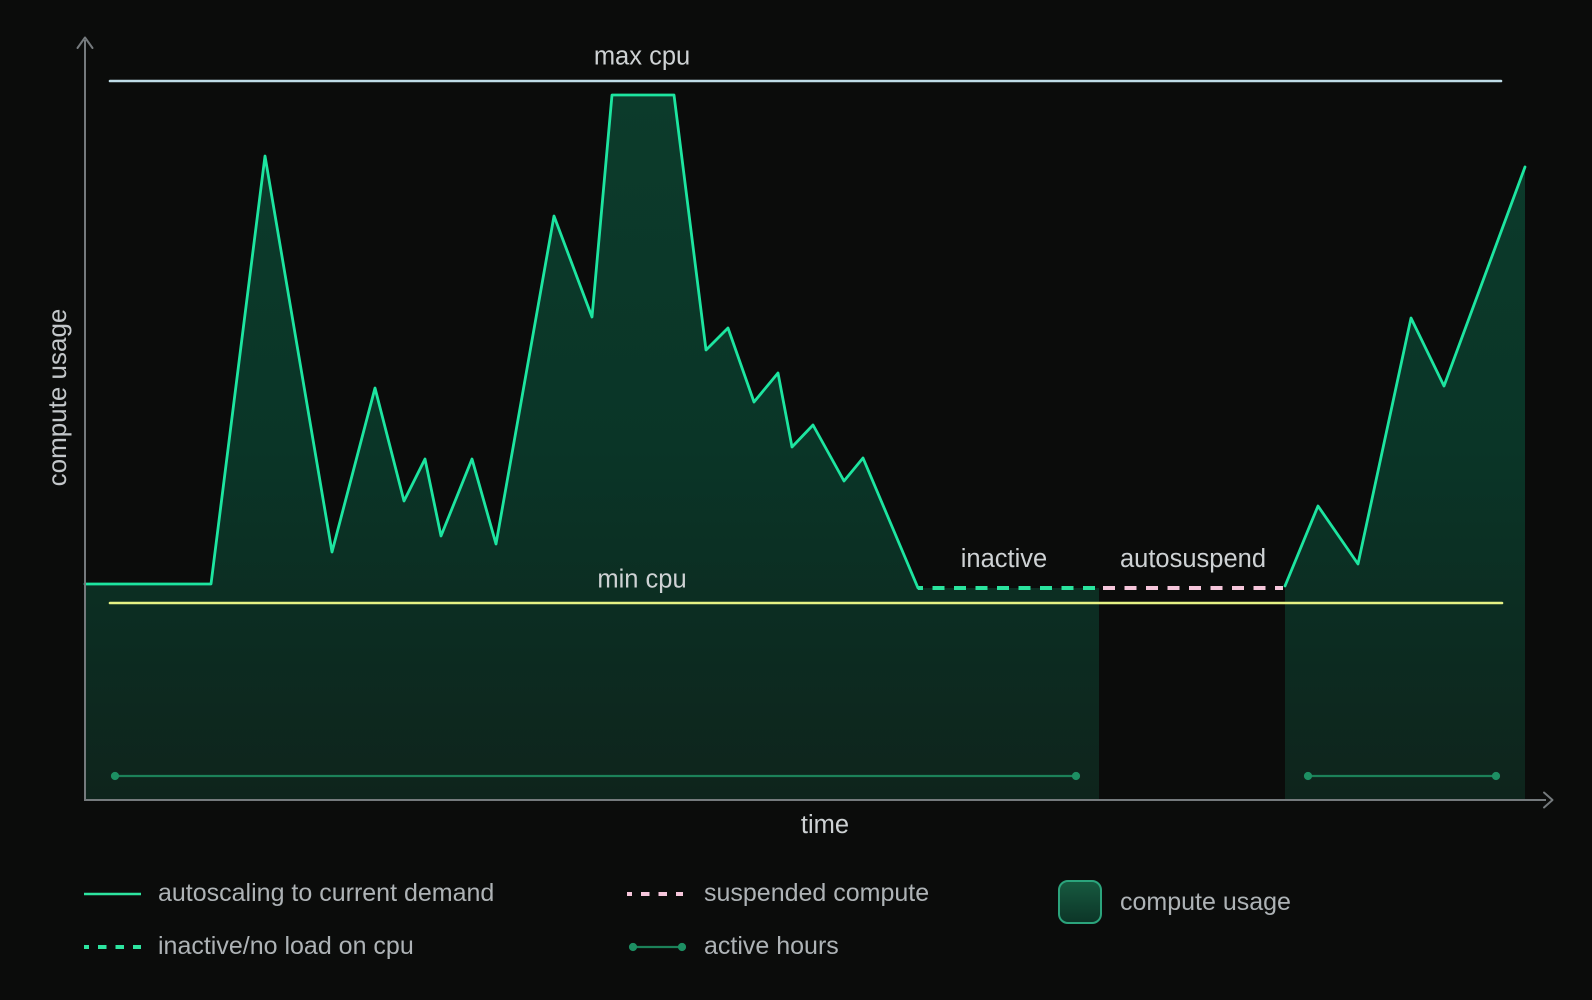 The image size is (1592, 1000). What do you see at coordinates (641, 580) in the screenshot?
I see `svg-text: min cpu` at bounding box center [641, 580].